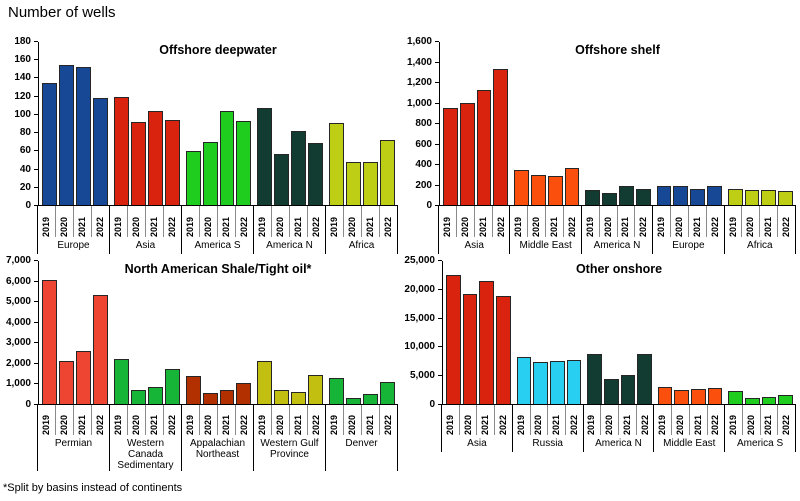 This screenshot has height=501, width=800. What do you see at coordinates (354, 183) in the screenshot?
I see `bar-africa-2020` at bounding box center [354, 183].